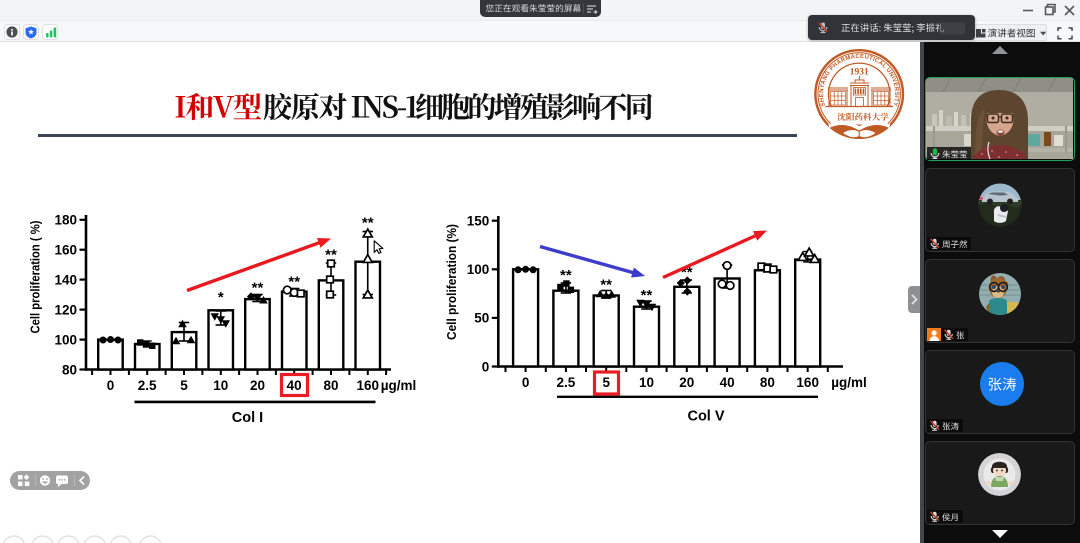  What do you see at coordinates (35, 277) in the screenshot?
I see `svg-text: Cell proliferation ( %)` at bounding box center [35, 277].